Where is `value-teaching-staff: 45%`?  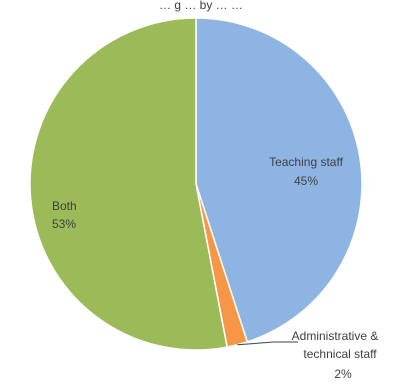 value-teaching-staff: 45% is located at coordinates (306, 181).